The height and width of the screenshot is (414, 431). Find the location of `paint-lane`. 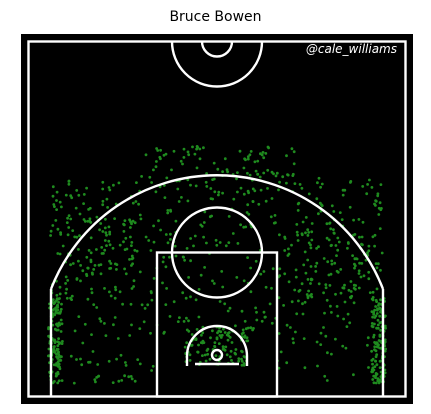

paint-lane is located at coordinates (217, 324).